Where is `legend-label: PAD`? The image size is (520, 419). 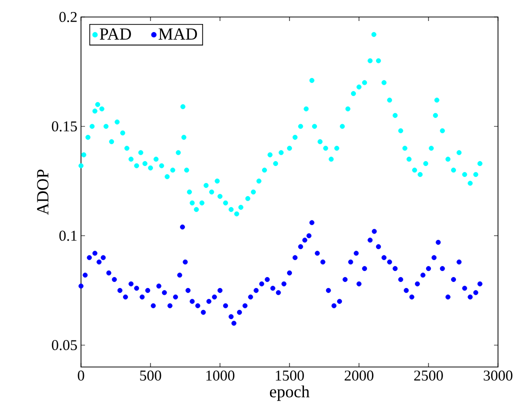
legend-label: PAD is located at coordinates (115, 34).